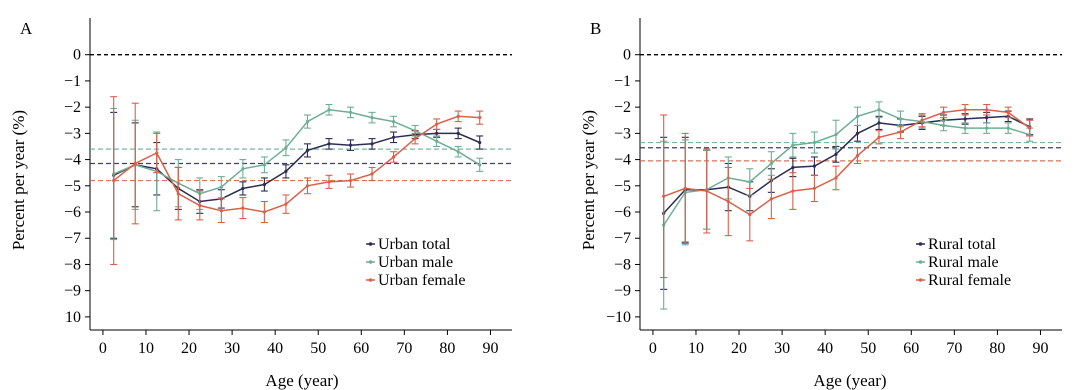 The height and width of the screenshot is (390, 1075). Describe the element at coordinates (595, 28) in the screenshot. I see `panel-label: B` at that location.